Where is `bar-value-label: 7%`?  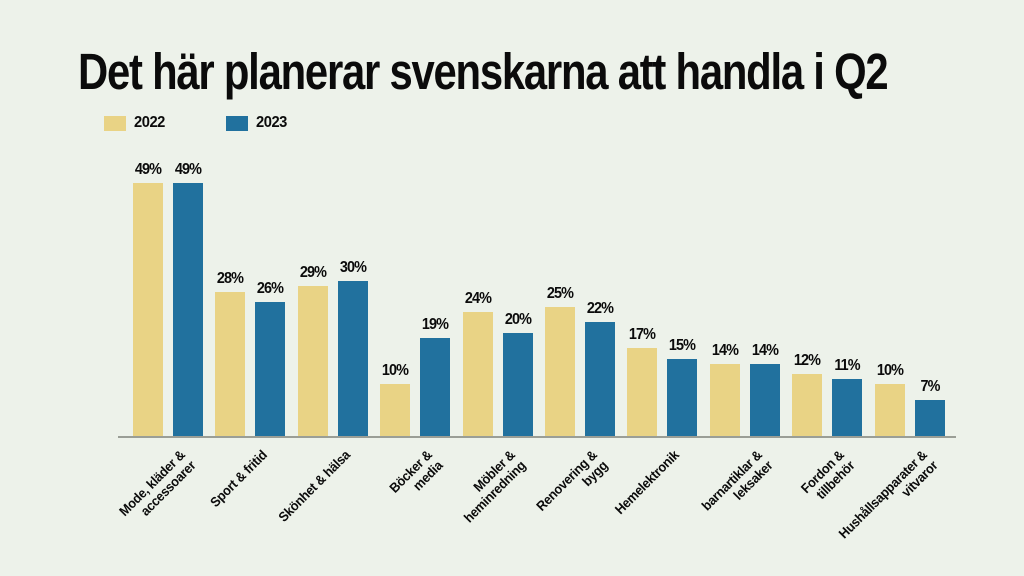
bar-value-label: 7% is located at coordinates (930, 386).